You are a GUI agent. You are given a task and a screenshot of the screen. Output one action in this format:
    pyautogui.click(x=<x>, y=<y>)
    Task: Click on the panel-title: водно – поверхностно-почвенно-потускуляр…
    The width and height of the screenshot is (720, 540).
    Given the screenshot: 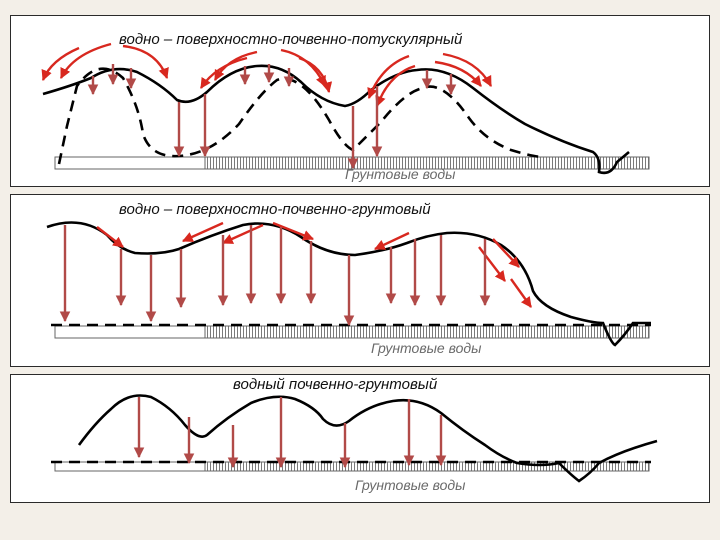 What is the action you would take?
    pyautogui.click(x=291, y=39)
    